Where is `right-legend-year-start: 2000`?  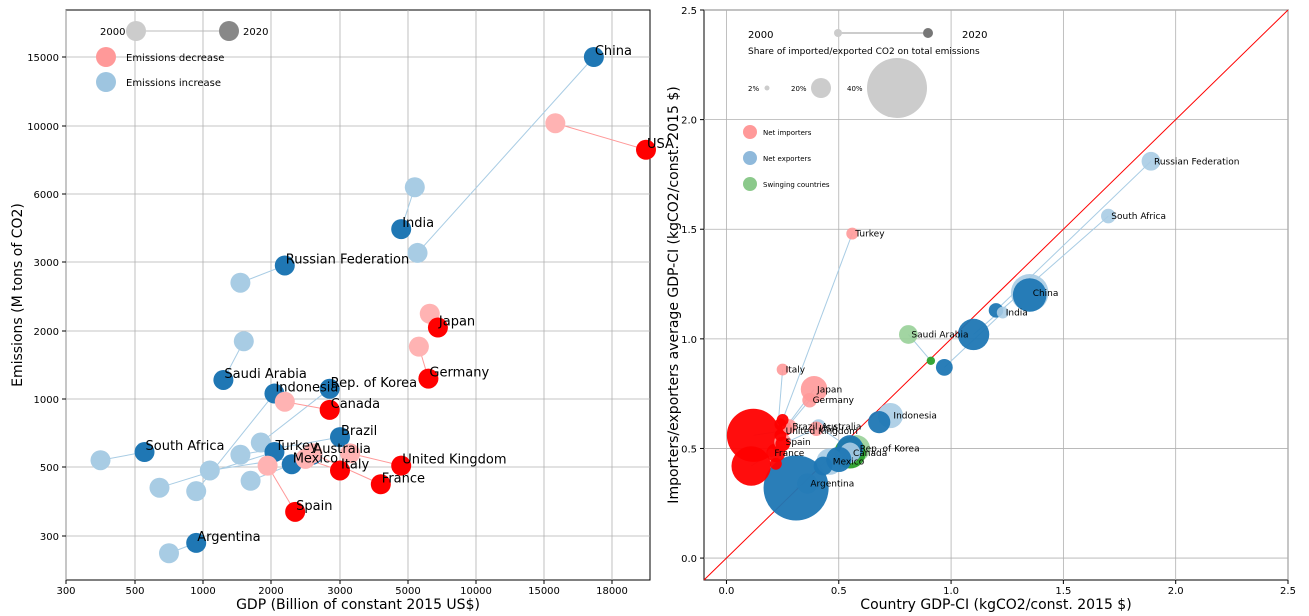
right-legend-year-start: 2000 is located at coordinates (760, 35).